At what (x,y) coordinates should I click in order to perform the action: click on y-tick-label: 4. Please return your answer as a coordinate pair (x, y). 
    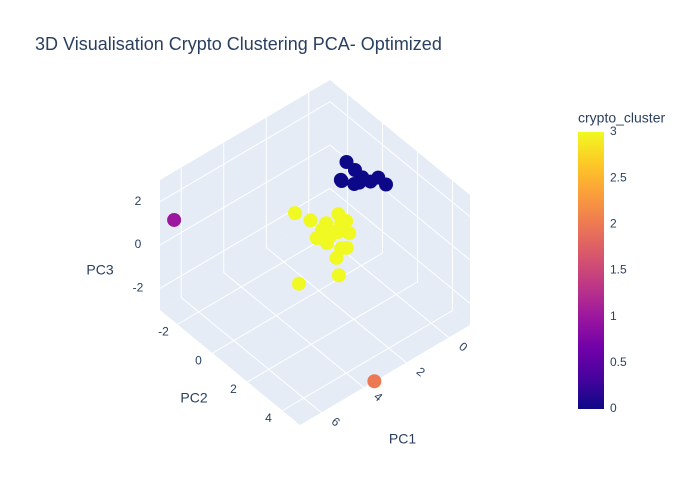
    Looking at the image, I should click on (268, 418).